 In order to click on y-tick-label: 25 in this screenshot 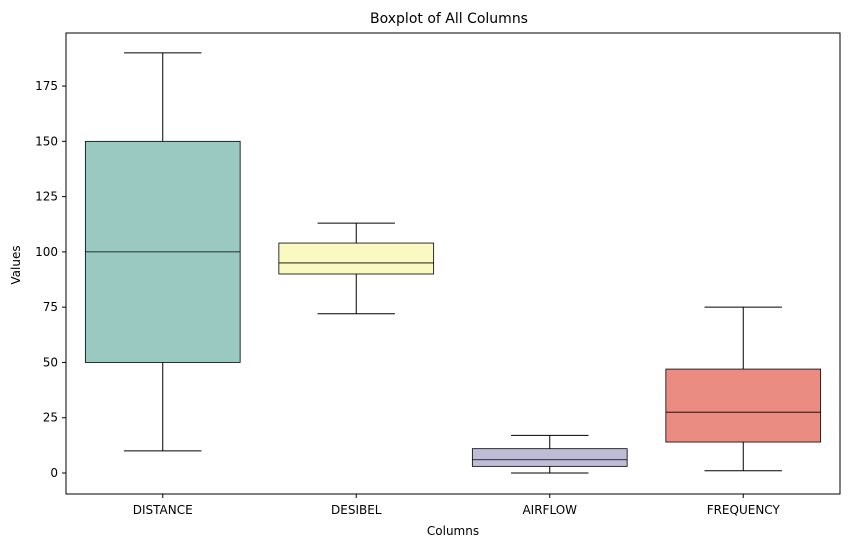, I will do `click(50, 418)`.